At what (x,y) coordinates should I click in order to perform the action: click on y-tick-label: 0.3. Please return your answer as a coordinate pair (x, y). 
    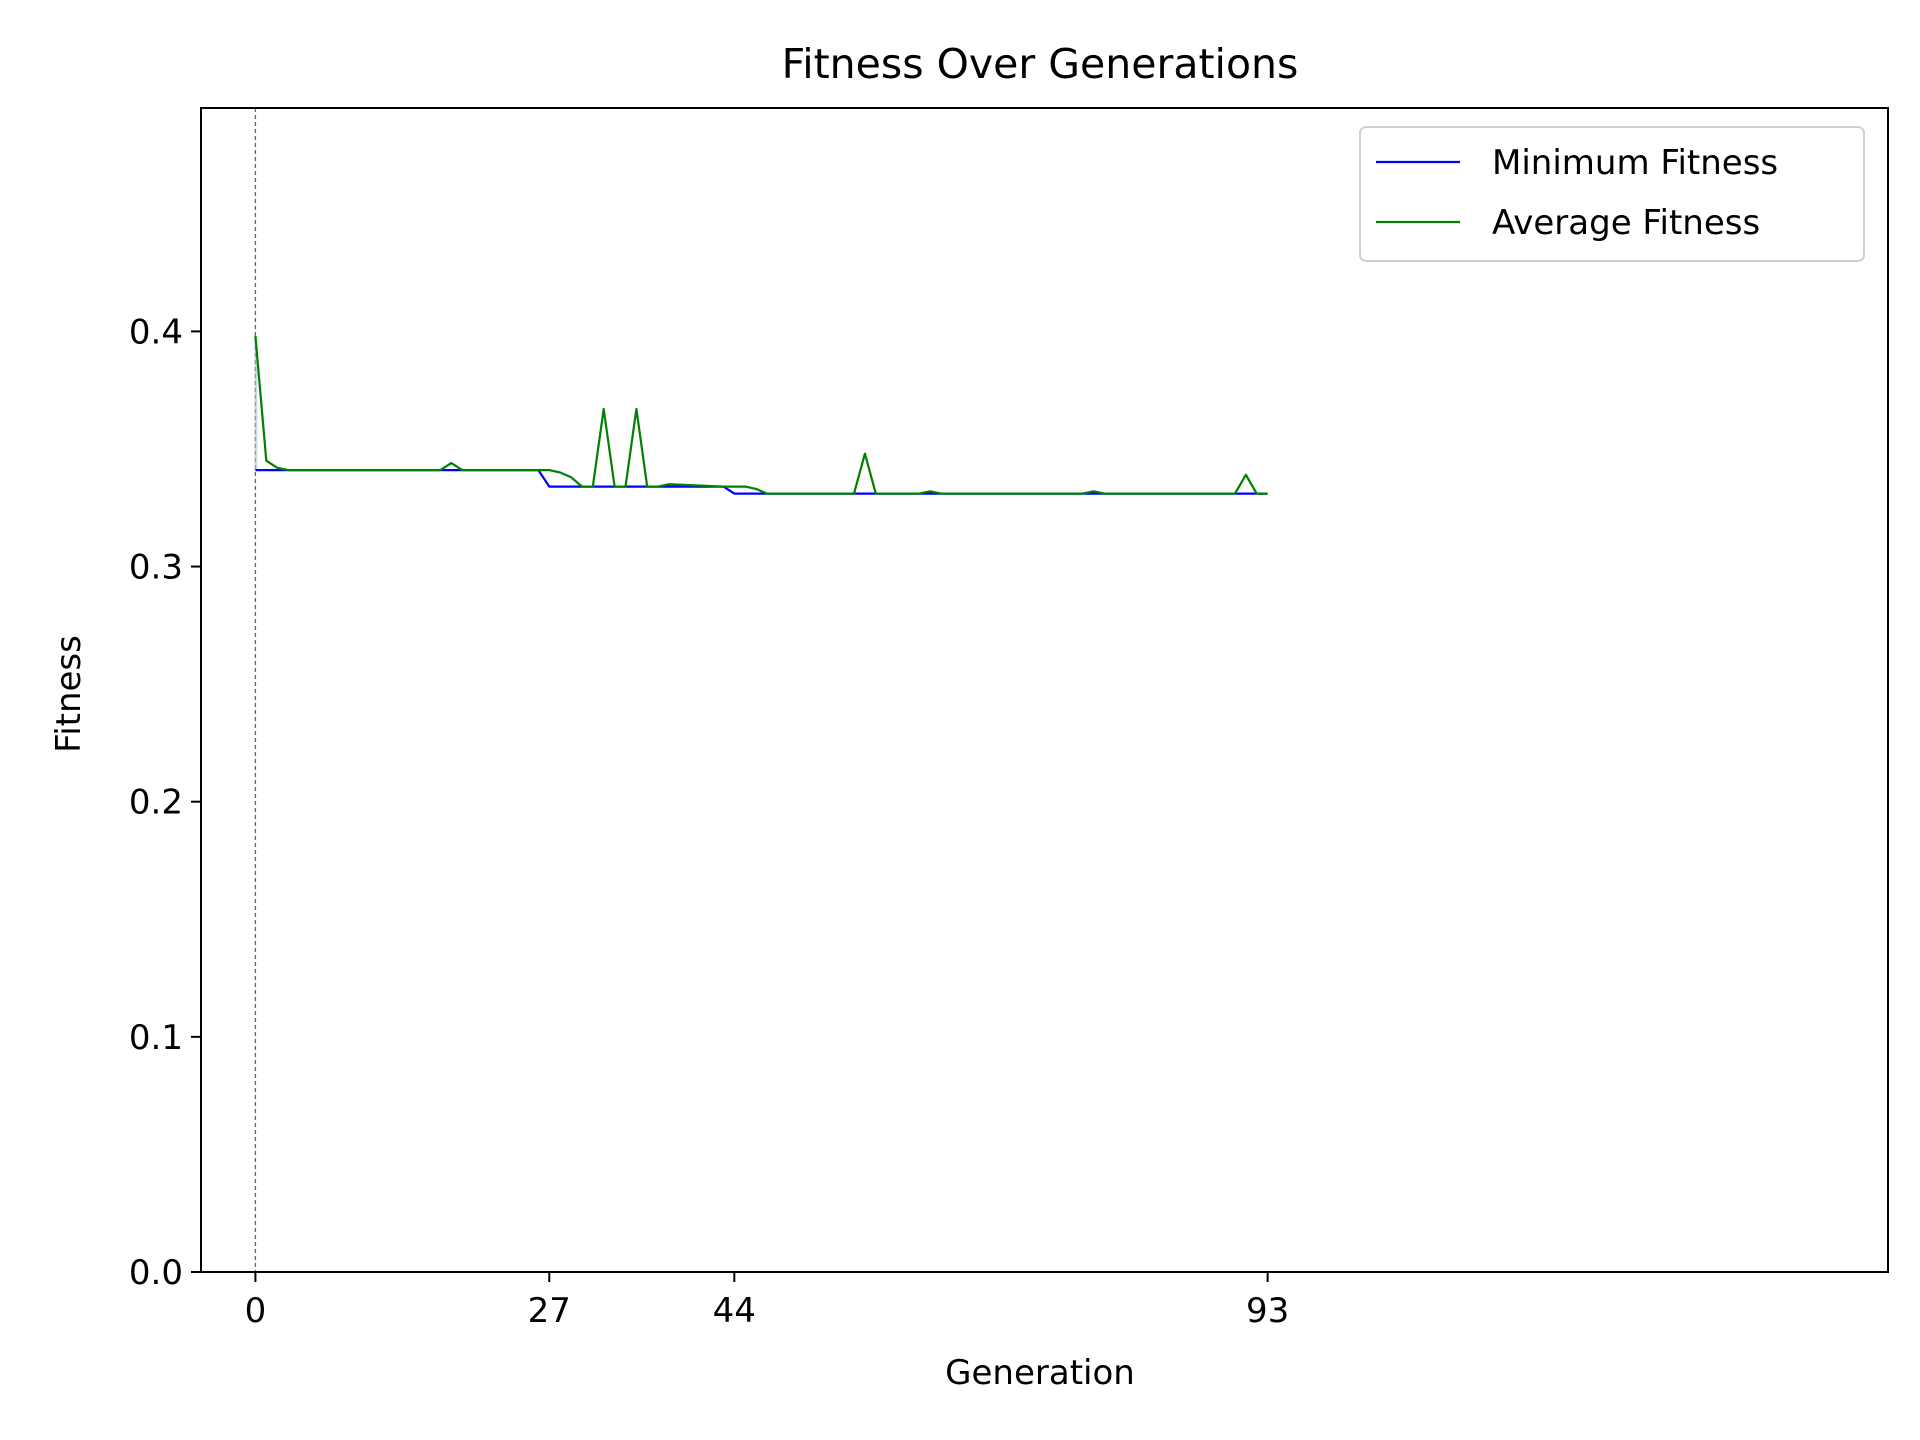
    Looking at the image, I should click on (156, 568).